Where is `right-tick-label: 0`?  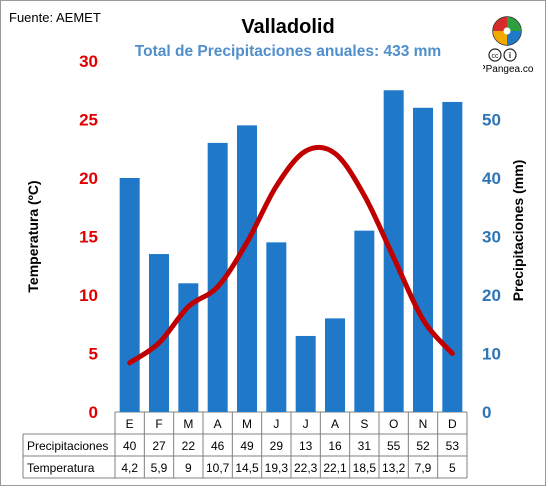 right-tick-label: 0 is located at coordinates (486, 412).